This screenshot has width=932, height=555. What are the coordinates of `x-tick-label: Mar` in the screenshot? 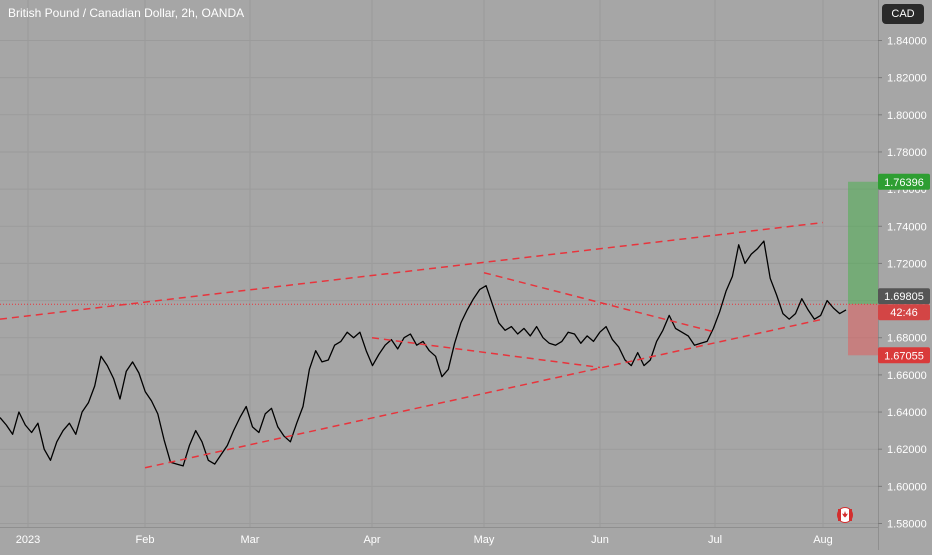 It's located at (250, 540).